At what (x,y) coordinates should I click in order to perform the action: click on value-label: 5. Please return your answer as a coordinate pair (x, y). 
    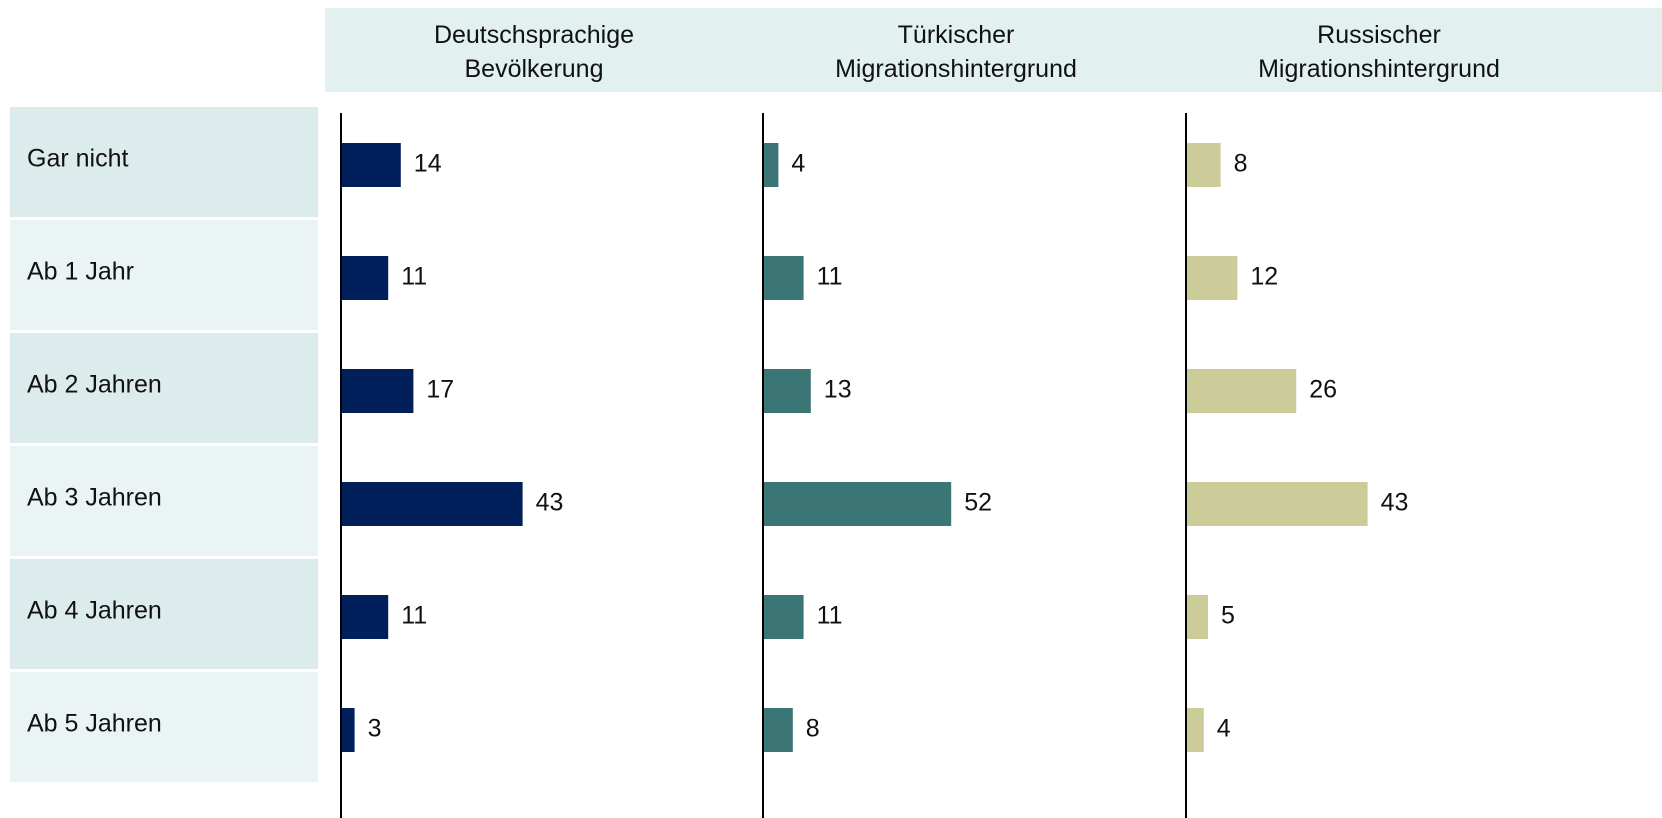
    Looking at the image, I should click on (1228, 616).